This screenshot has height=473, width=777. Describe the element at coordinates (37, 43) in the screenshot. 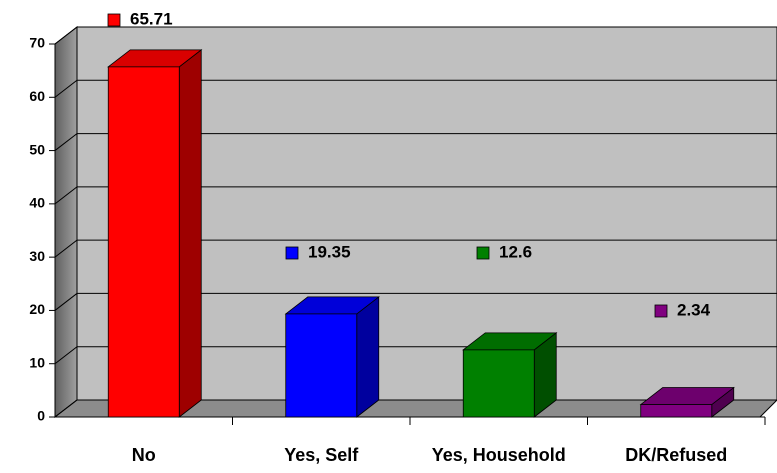

I see `y-tick-label: 70` at that location.